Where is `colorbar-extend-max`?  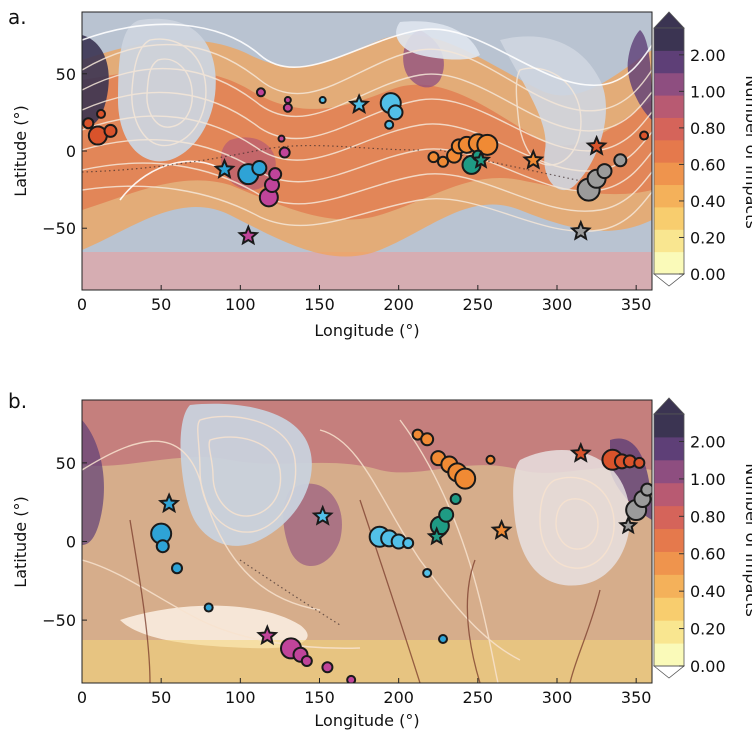 colorbar-extend-max is located at coordinates (669, 406).